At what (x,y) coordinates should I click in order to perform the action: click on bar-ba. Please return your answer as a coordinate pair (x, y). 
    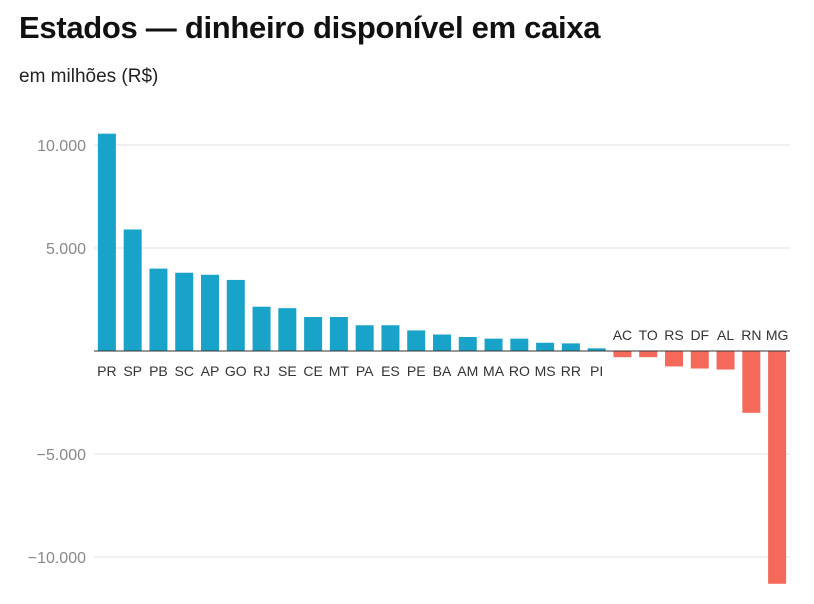
    Looking at the image, I should click on (442, 342).